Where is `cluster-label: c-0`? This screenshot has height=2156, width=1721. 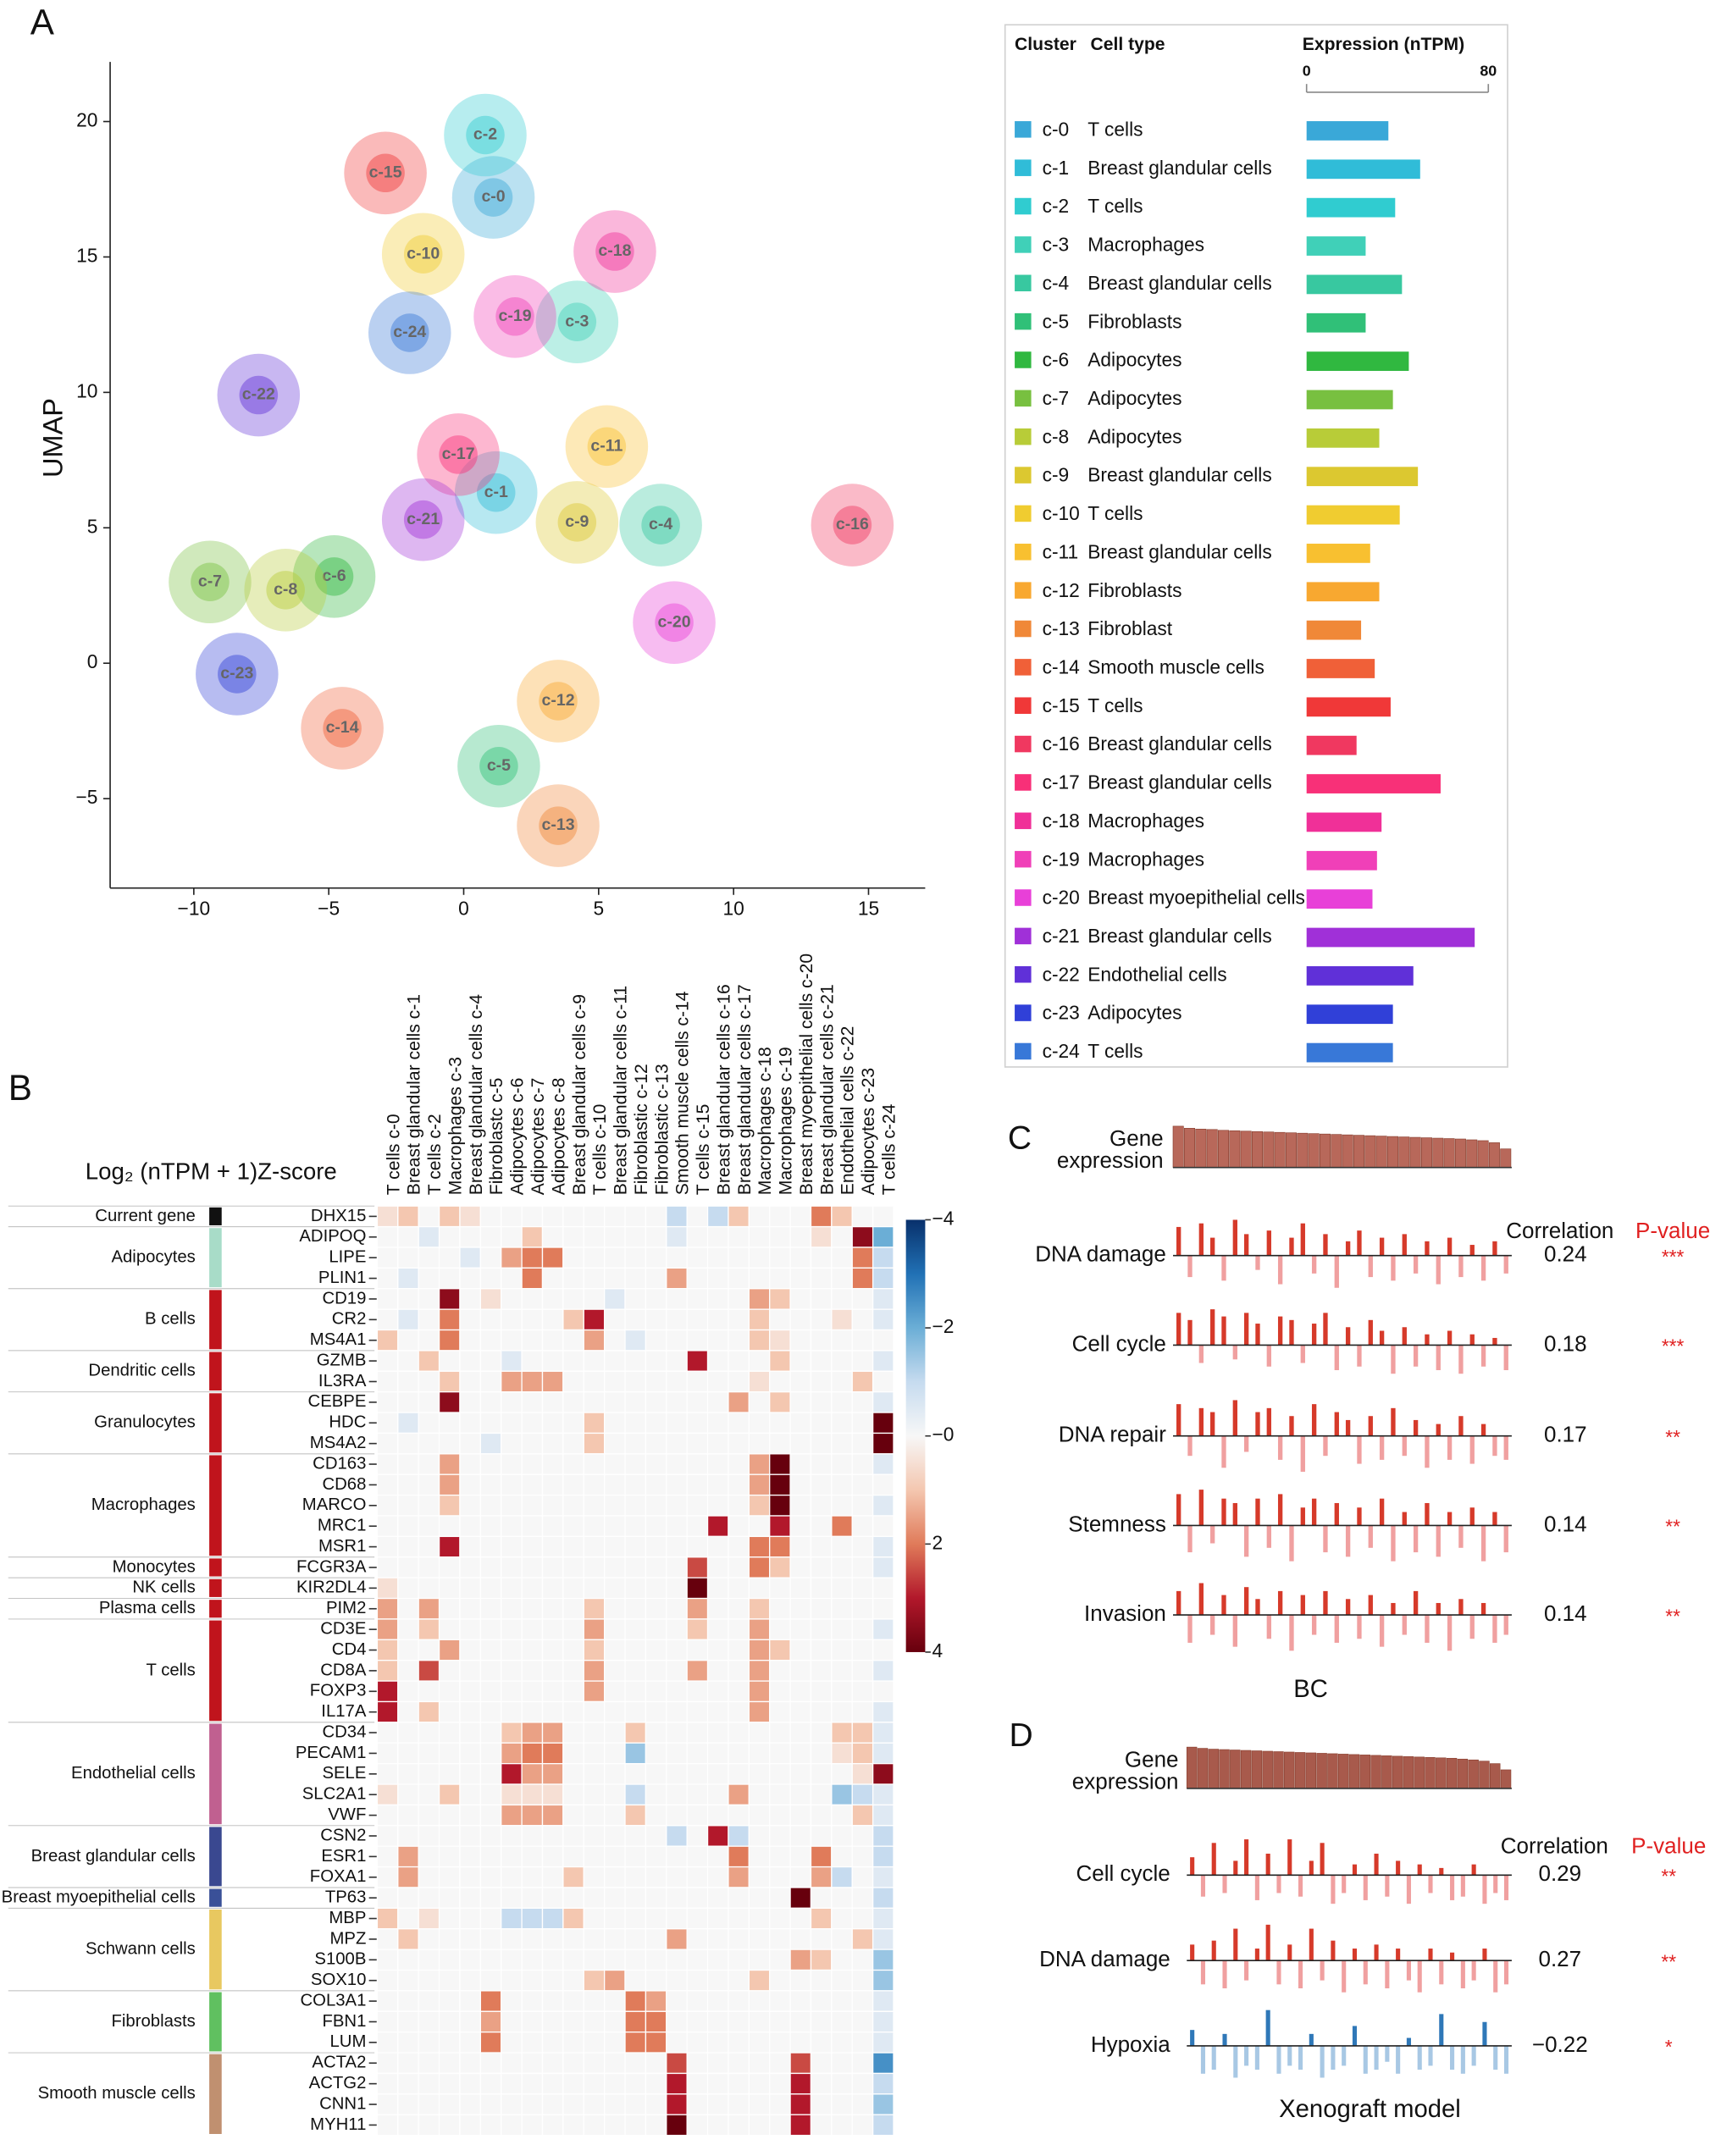
cluster-label: c-0 is located at coordinates (493, 196).